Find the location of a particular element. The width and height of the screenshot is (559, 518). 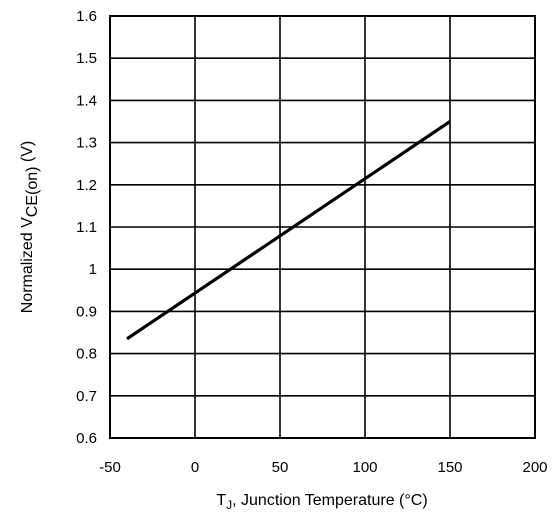

y-tick-label: 0.7 is located at coordinates (86, 396).